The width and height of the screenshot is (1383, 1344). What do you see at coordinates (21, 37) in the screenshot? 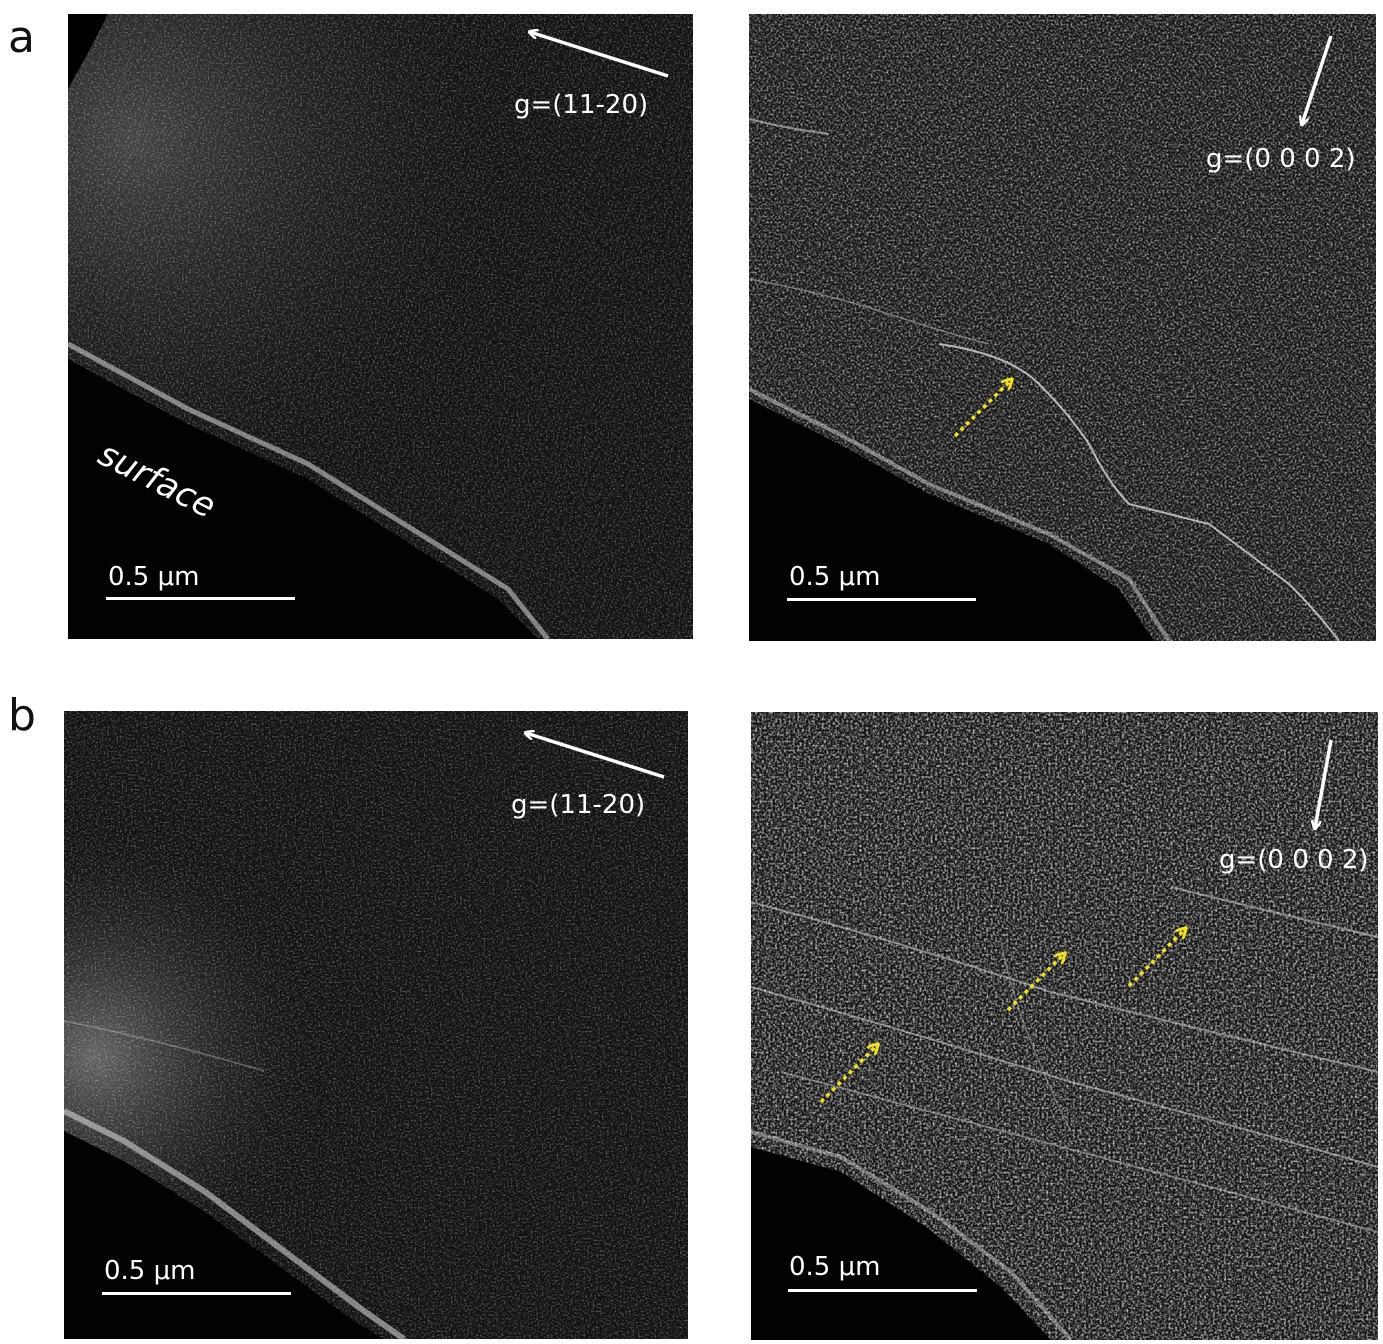
I see `row-label-a: a` at bounding box center [21, 37].